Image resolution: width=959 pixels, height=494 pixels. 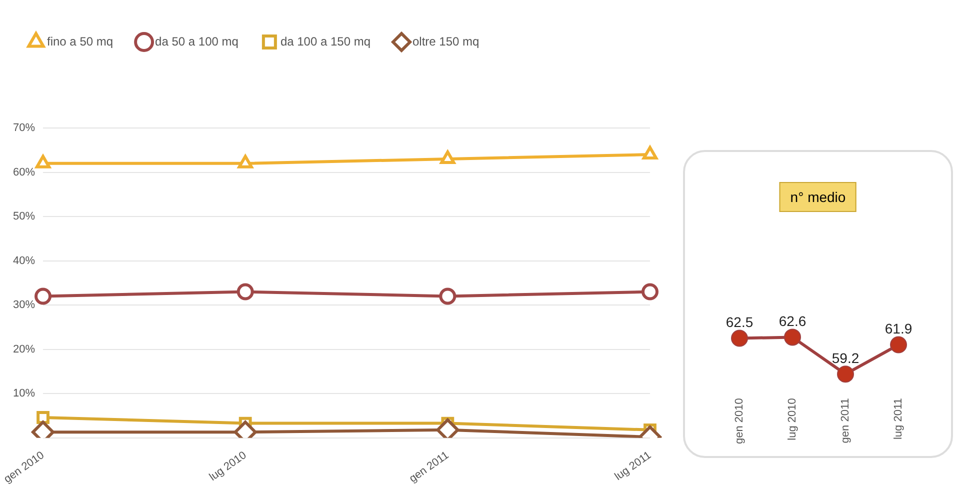 What do you see at coordinates (24, 260) in the screenshot?
I see `y-tick-label: 40%` at bounding box center [24, 260].